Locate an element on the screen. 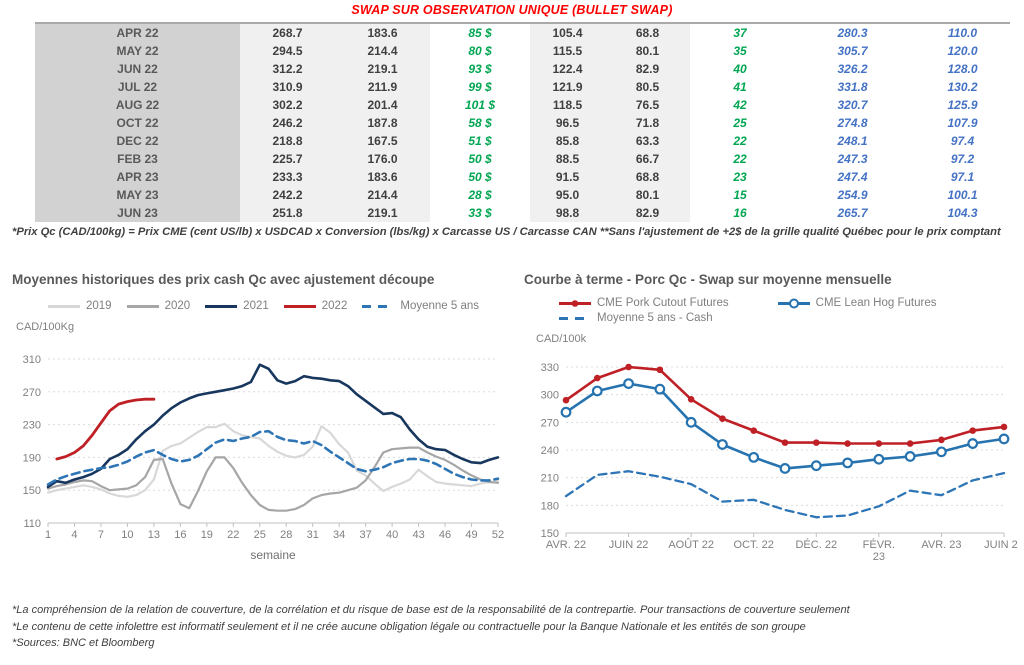 Image resolution: width=1024 pixels, height=665 pixels. svg-text: 40 is located at coordinates (392, 535).